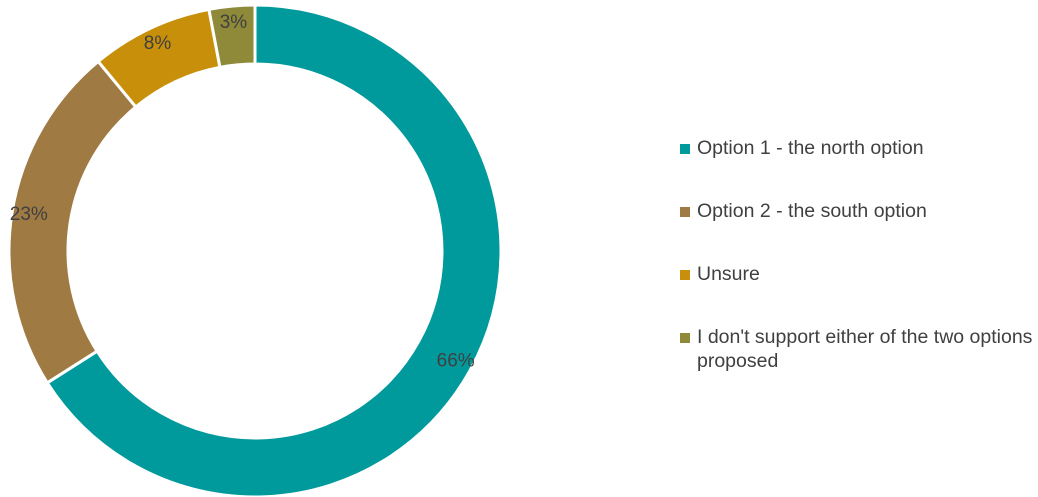 The height and width of the screenshot is (497, 1038). What do you see at coordinates (158, 43) in the screenshot?
I see `data-label-unsure: 8%` at bounding box center [158, 43].